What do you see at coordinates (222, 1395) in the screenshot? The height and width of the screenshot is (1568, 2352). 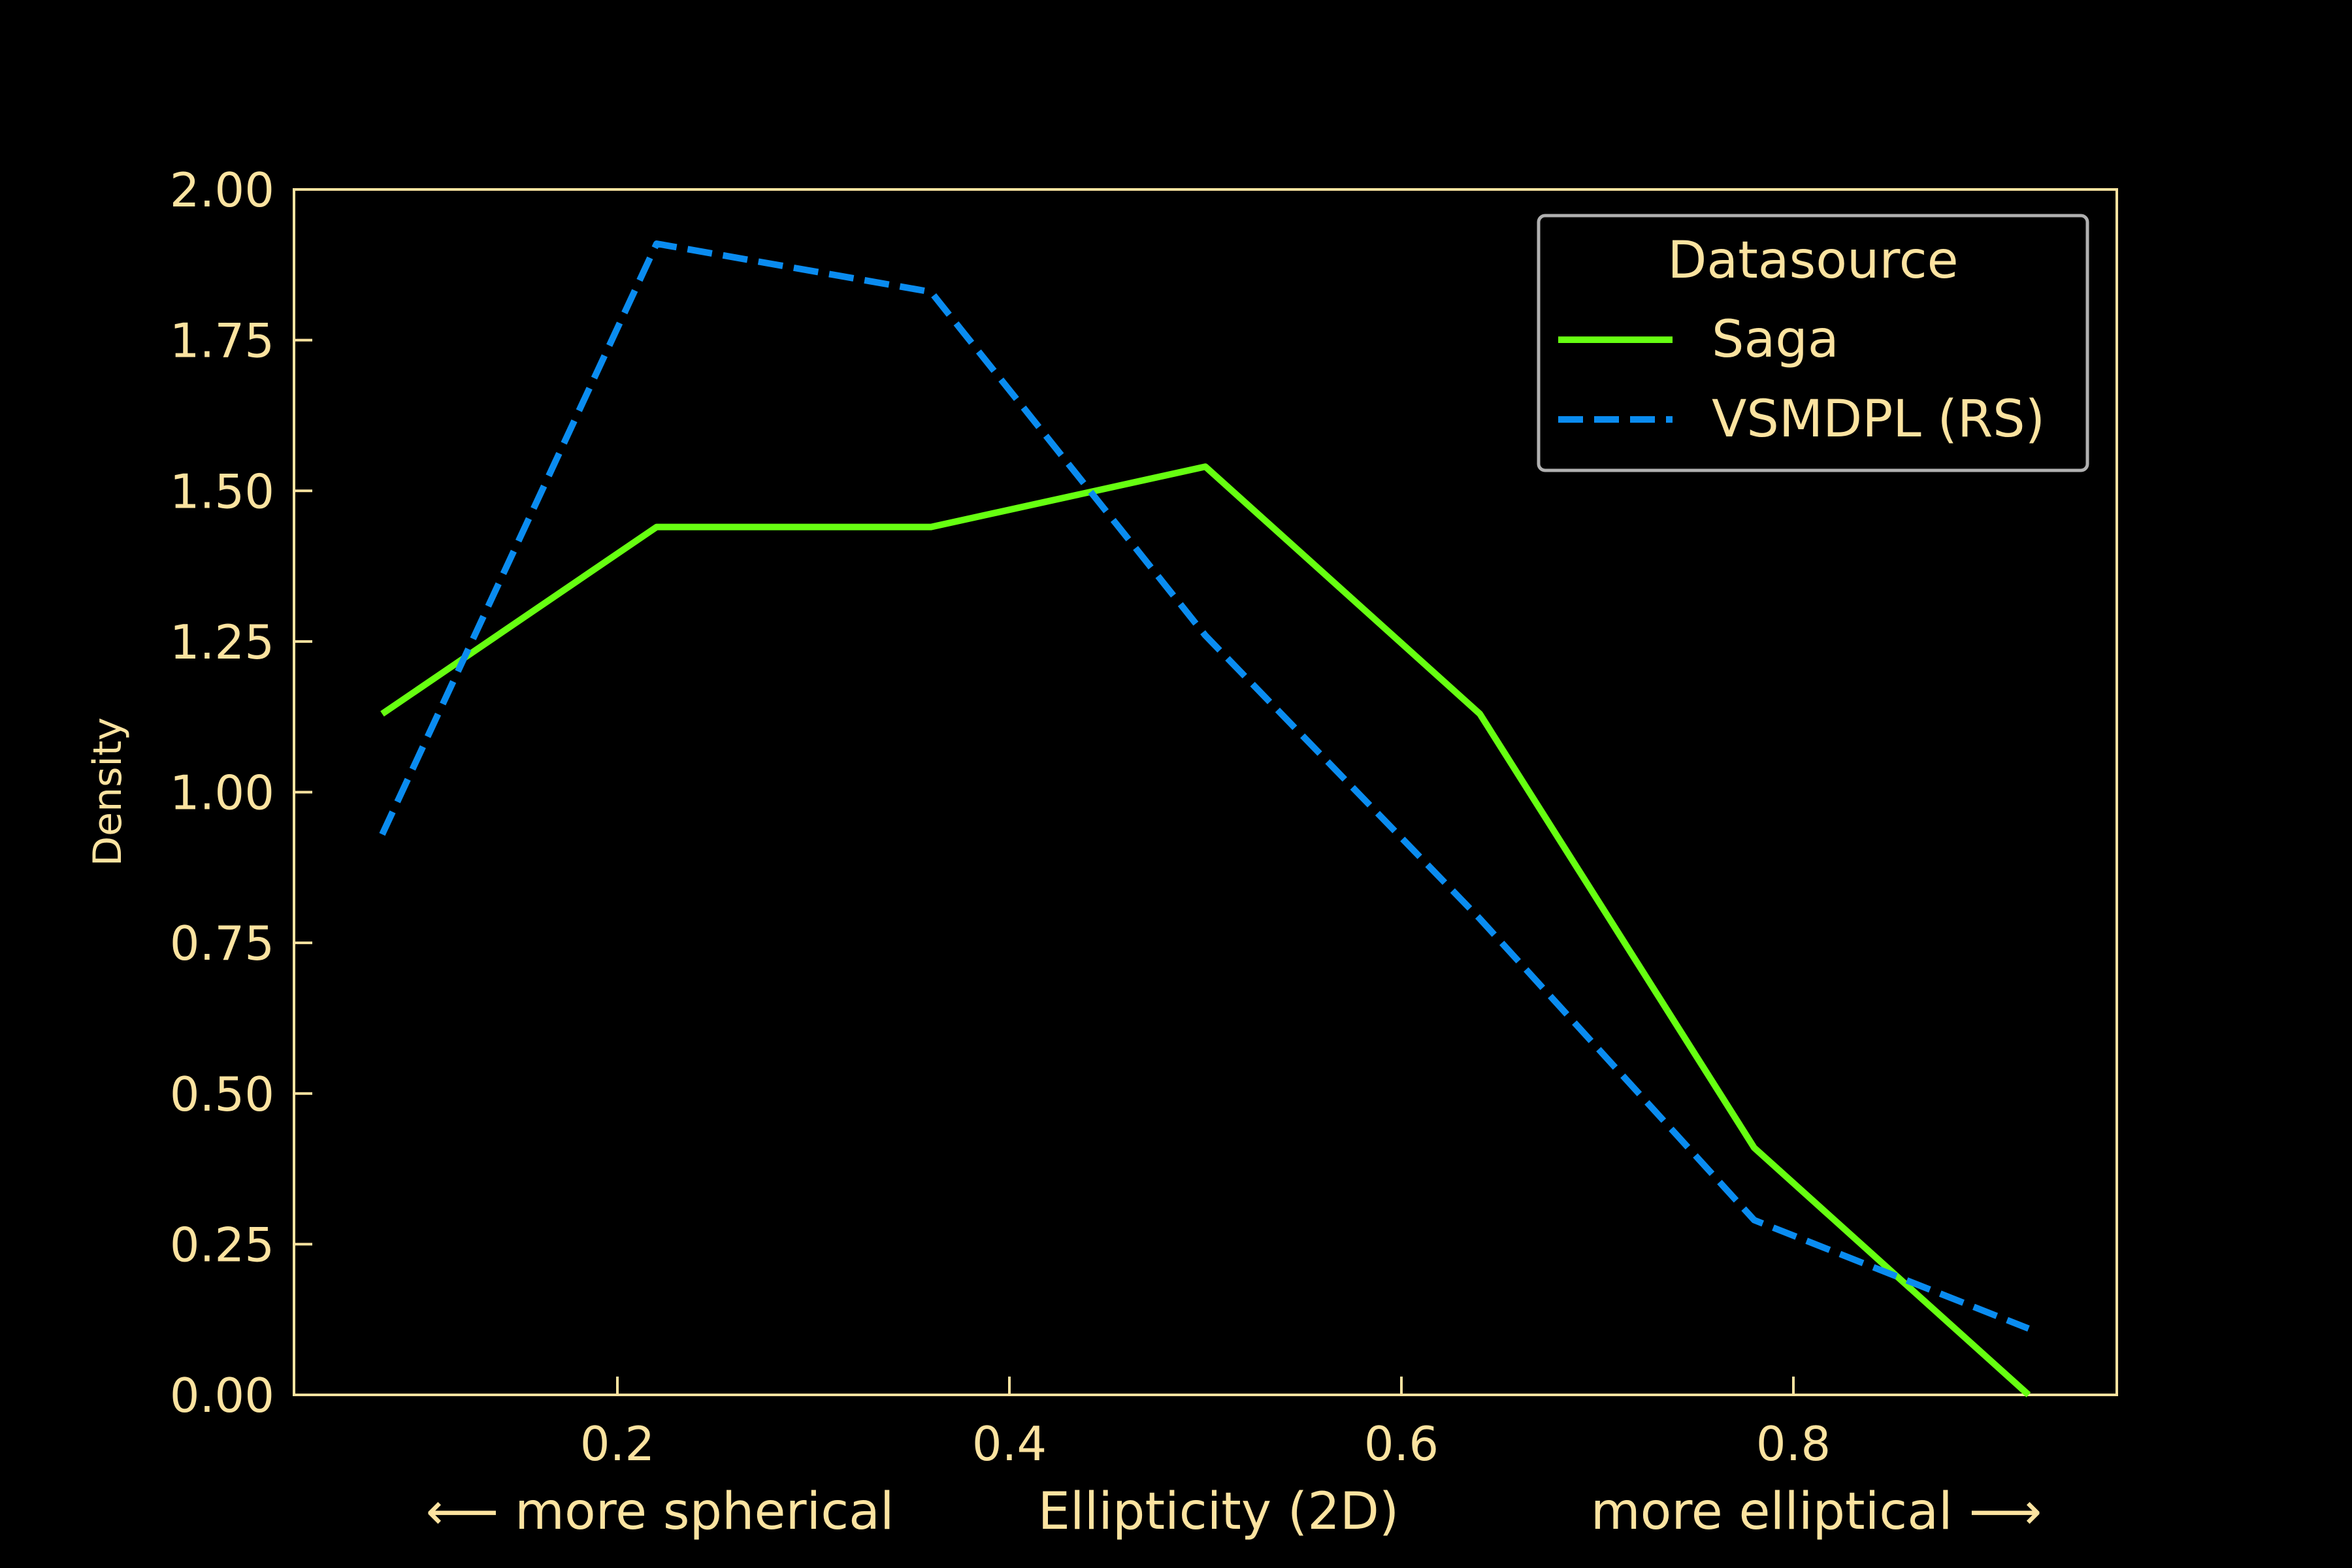 I see `y-tick-label: 0.00` at bounding box center [222, 1395].